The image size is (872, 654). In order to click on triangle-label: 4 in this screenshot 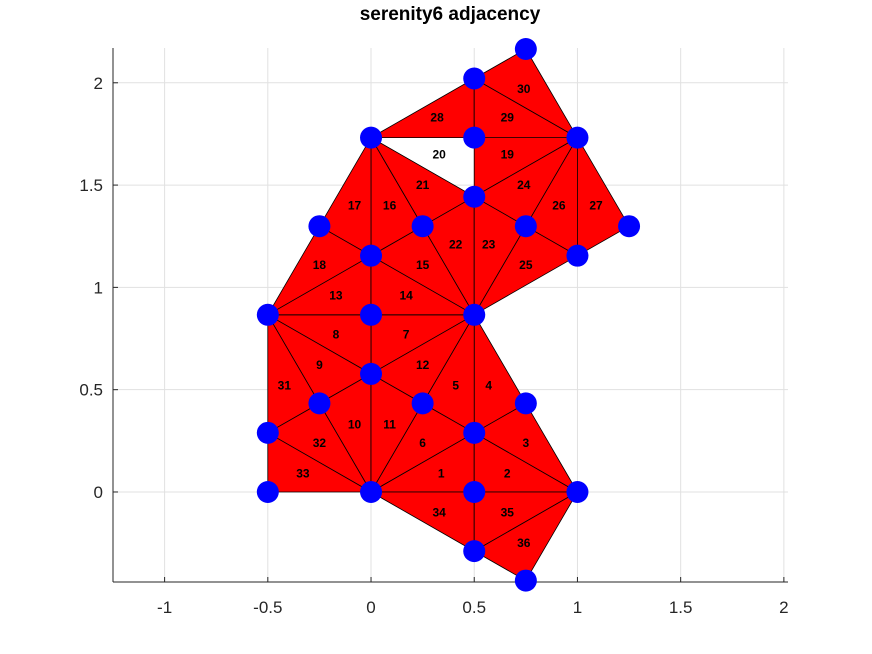, I will do `click(488, 386)`.